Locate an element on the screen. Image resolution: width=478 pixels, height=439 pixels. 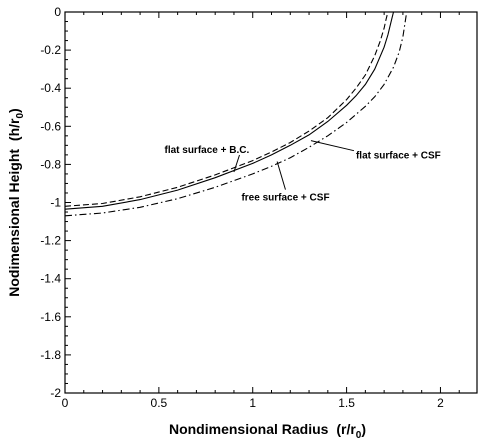
y-tick-label: -0.6 is located at coordinates (50, 126).